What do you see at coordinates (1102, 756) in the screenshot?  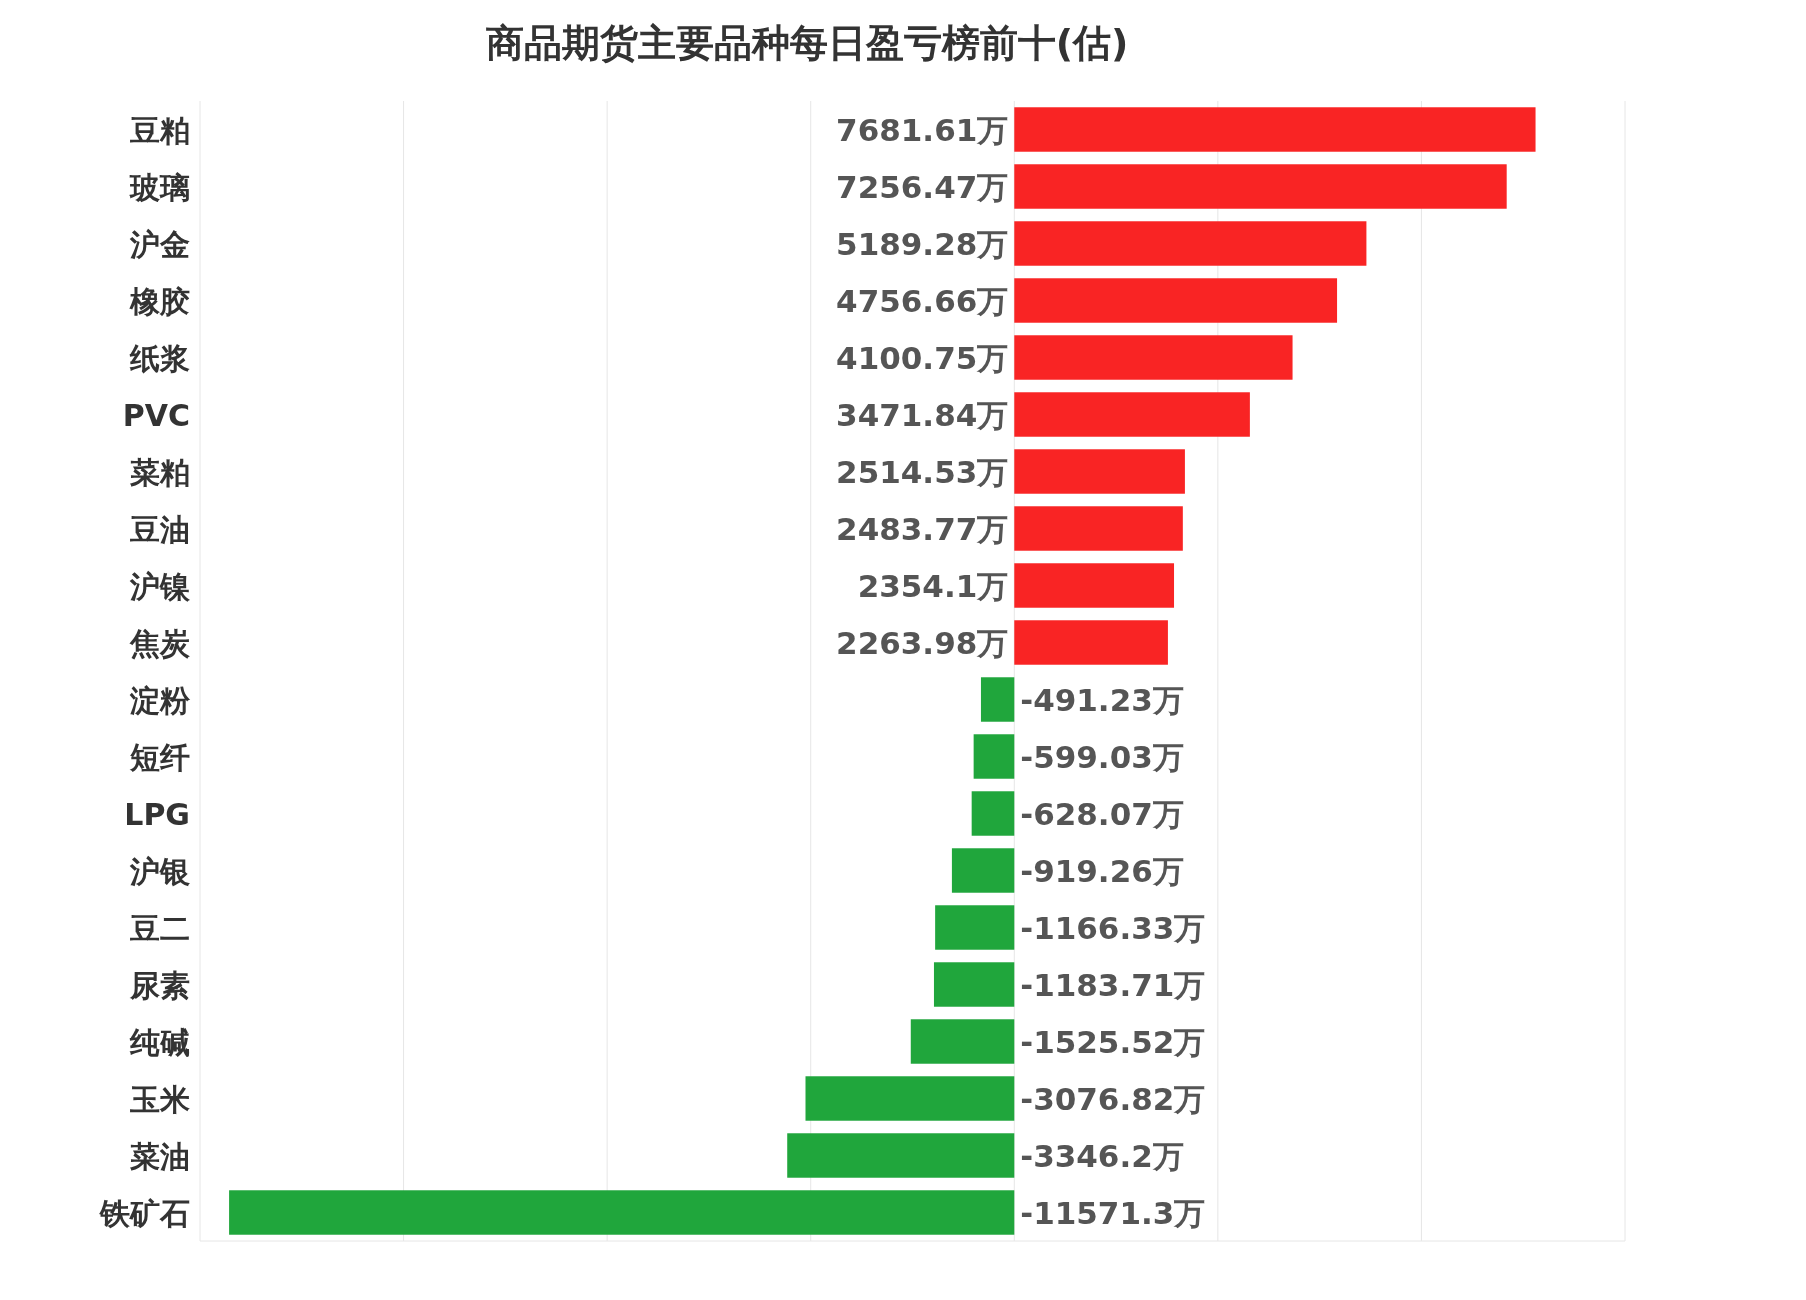 I see `data-label: -599.03万` at bounding box center [1102, 756].